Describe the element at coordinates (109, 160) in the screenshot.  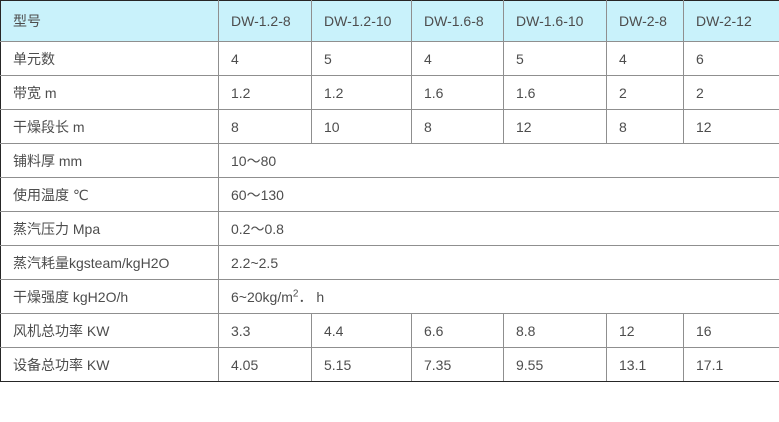
I see `row-label: 铺料厚 mm` at that location.